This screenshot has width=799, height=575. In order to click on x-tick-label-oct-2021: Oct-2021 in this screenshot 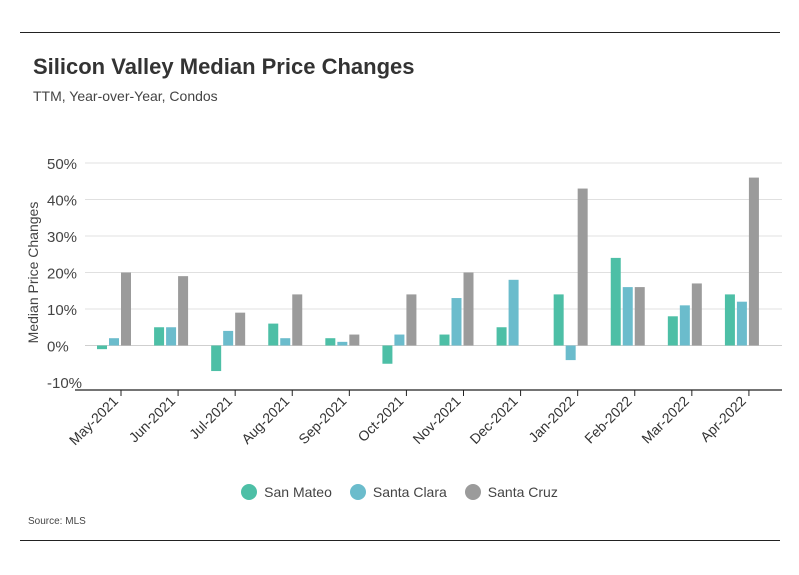, I will do `click(380, 419)`.